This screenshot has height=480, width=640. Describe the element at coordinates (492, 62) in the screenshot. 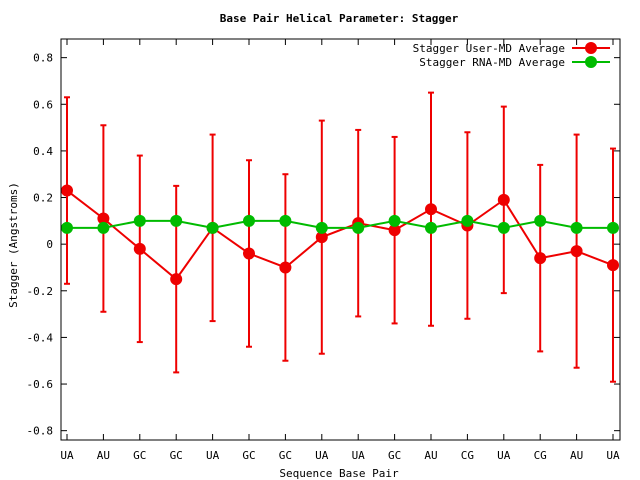

I see `legend-label-rna-md: Stagger RNA-MD Average` at that location.